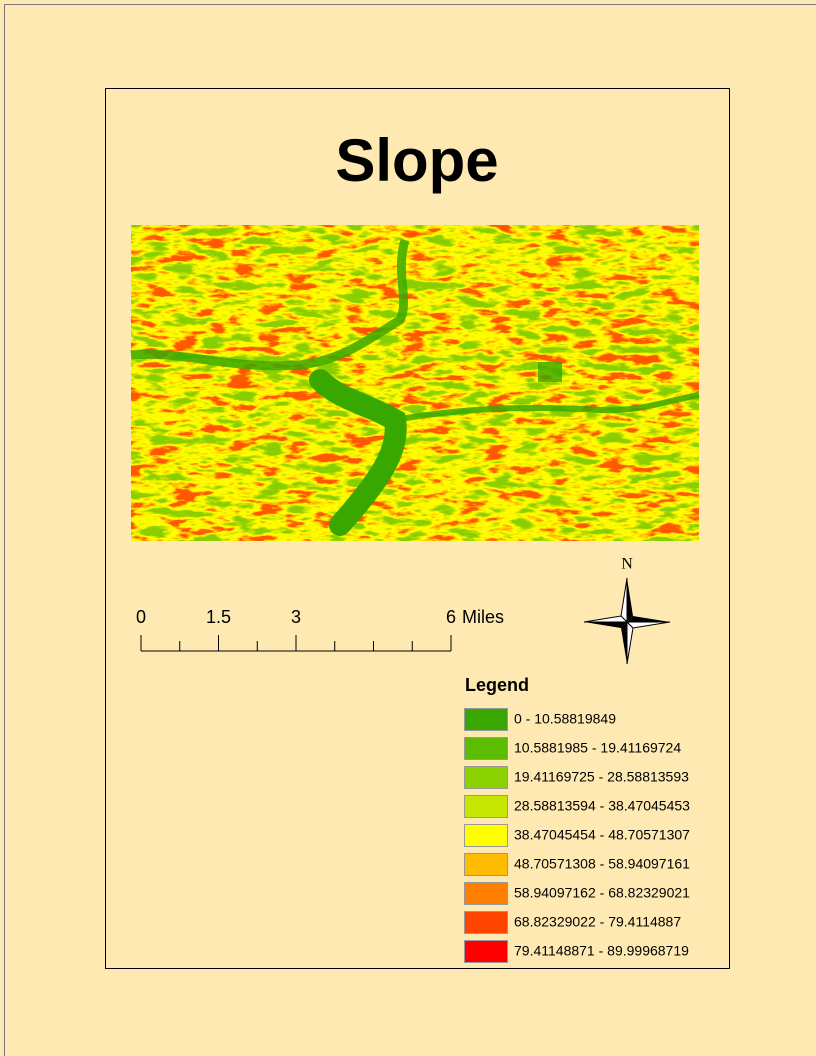  What do you see at coordinates (296, 617) in the screenshot?
I see `scale-label: 3` at bounding box center [296, 617].